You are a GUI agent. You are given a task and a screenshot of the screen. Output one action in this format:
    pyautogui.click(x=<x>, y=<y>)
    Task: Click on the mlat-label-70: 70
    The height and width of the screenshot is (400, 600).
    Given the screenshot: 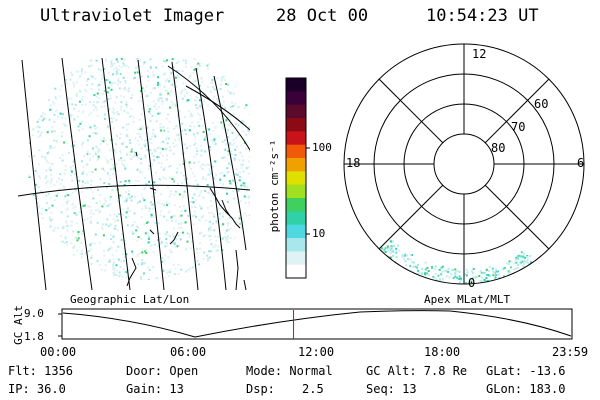 What is the action you would take?
    pyautogui.click(x=518, y=127)
    